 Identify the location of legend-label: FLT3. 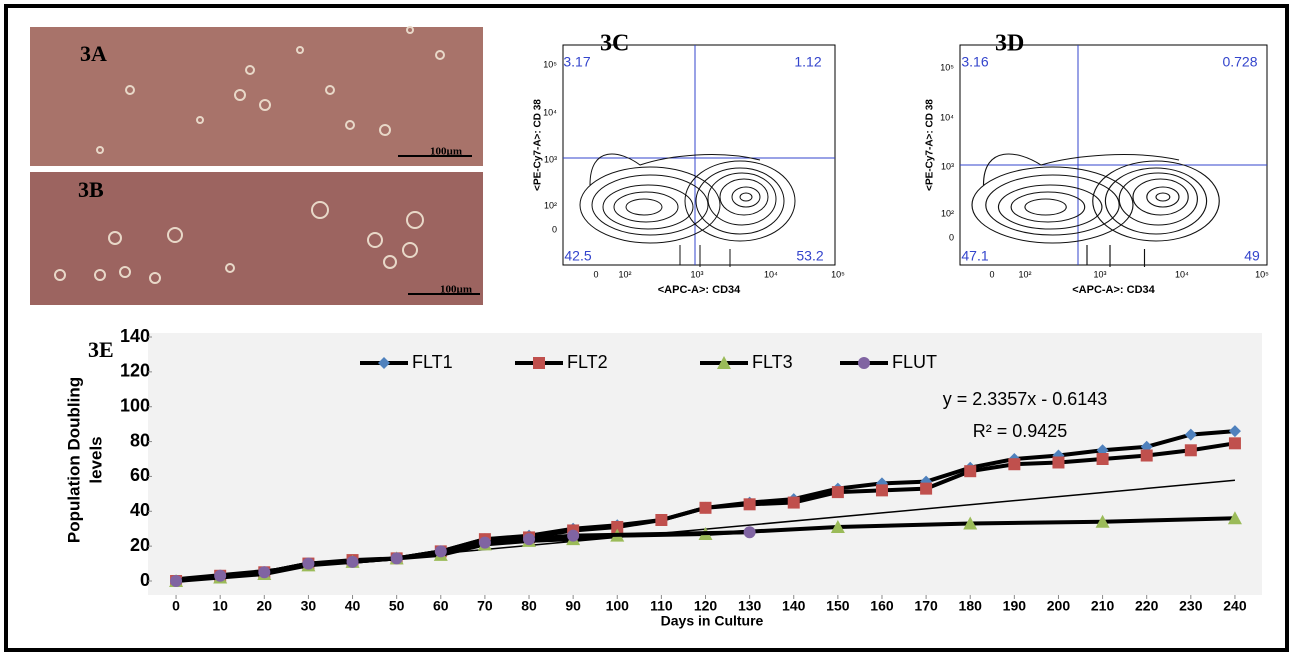
(772, 362).